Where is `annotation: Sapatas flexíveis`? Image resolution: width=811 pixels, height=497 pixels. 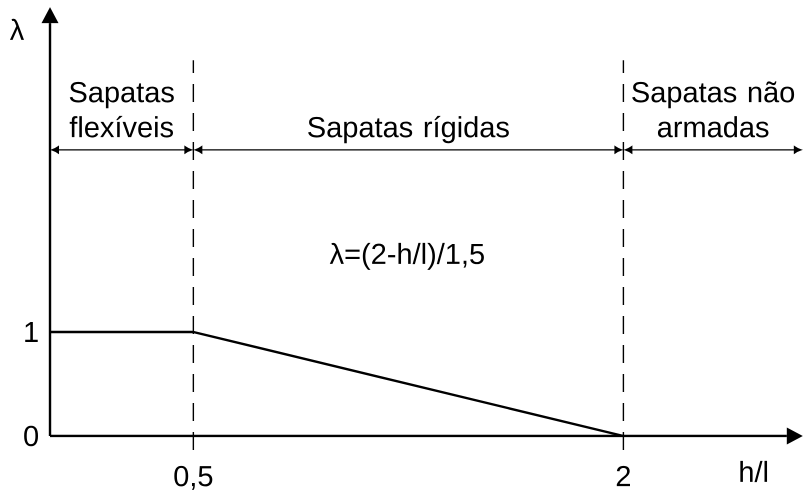 annotation: Sapatas flexíveis is located at coordinates (122, 110).